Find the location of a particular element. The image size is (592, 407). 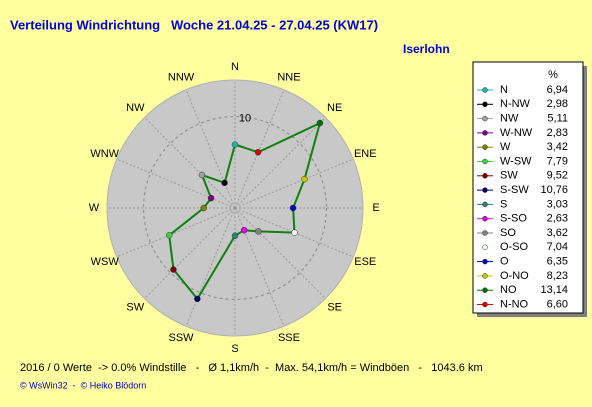

direction-label: WNW is located at coordinates (104, 154).